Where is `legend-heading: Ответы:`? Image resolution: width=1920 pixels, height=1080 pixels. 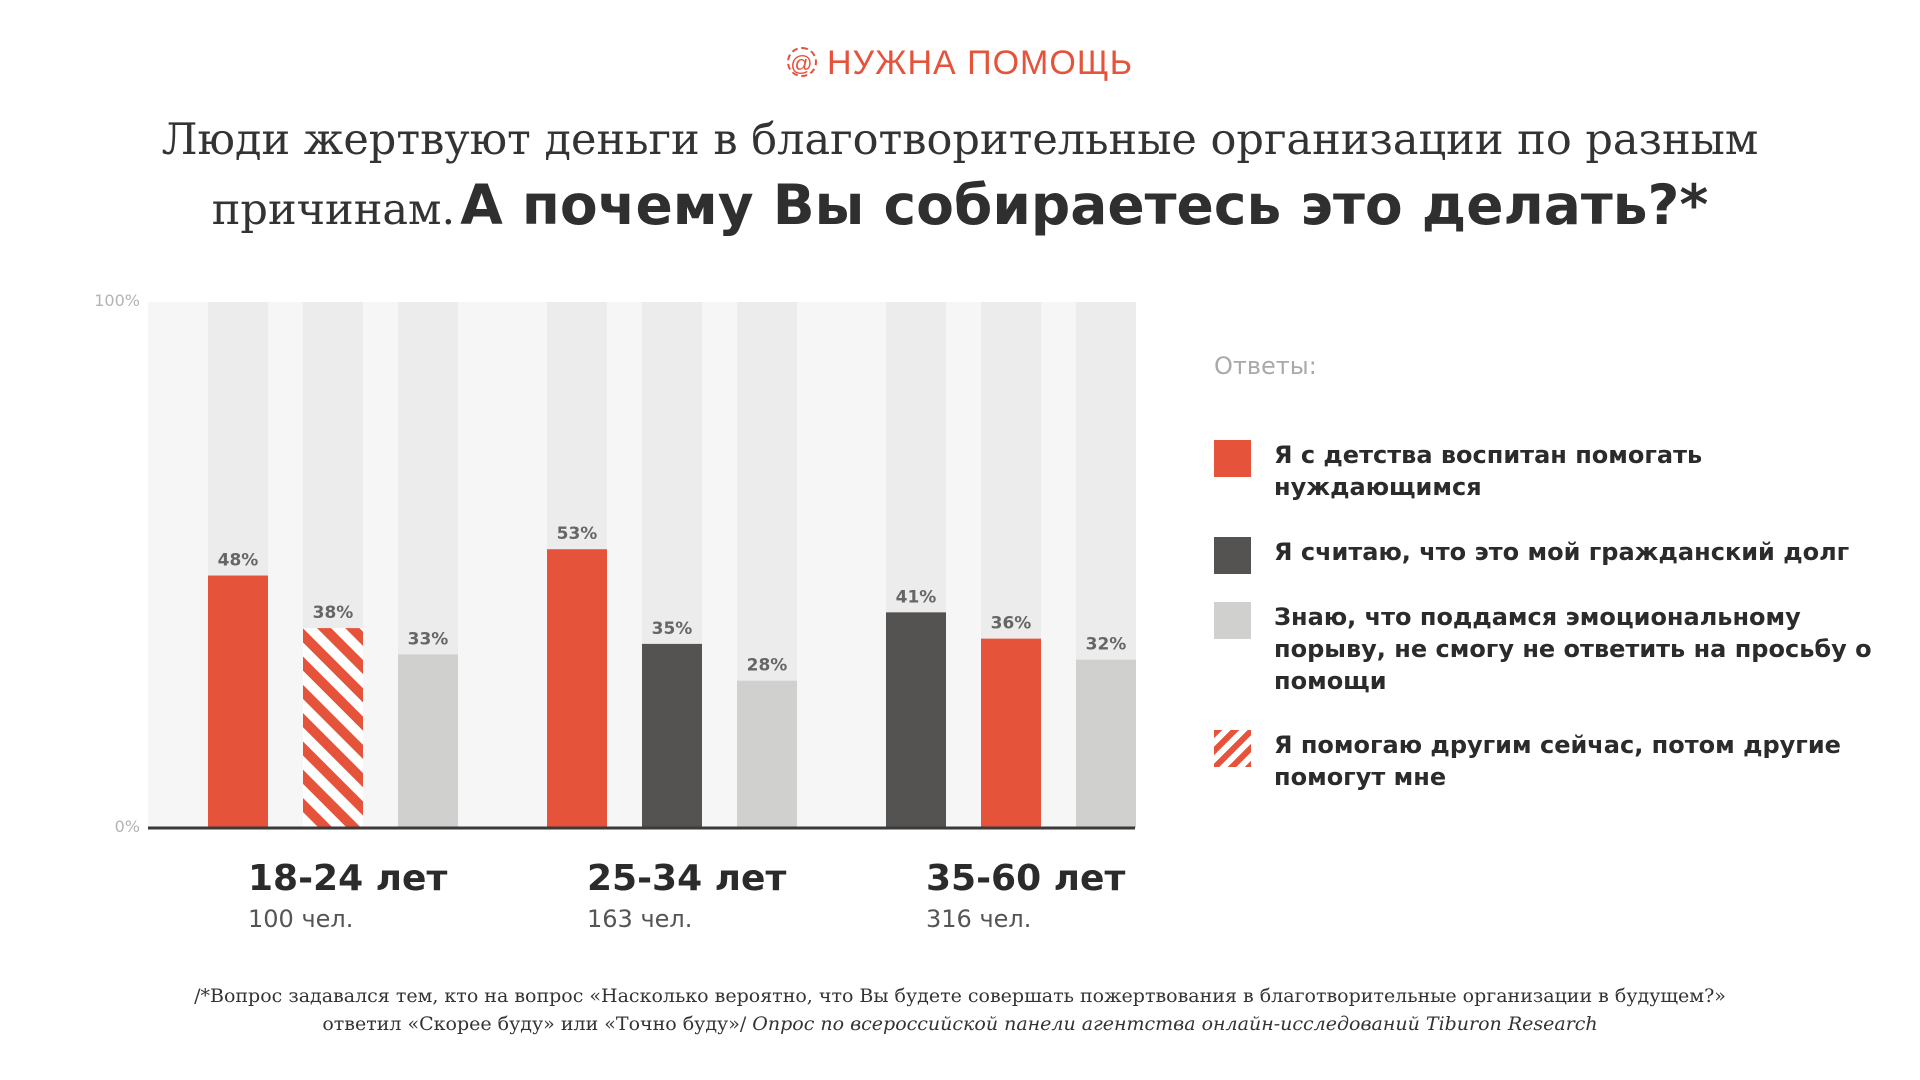 legend-heading: Ответы: is located at coordinates (1265, 366).